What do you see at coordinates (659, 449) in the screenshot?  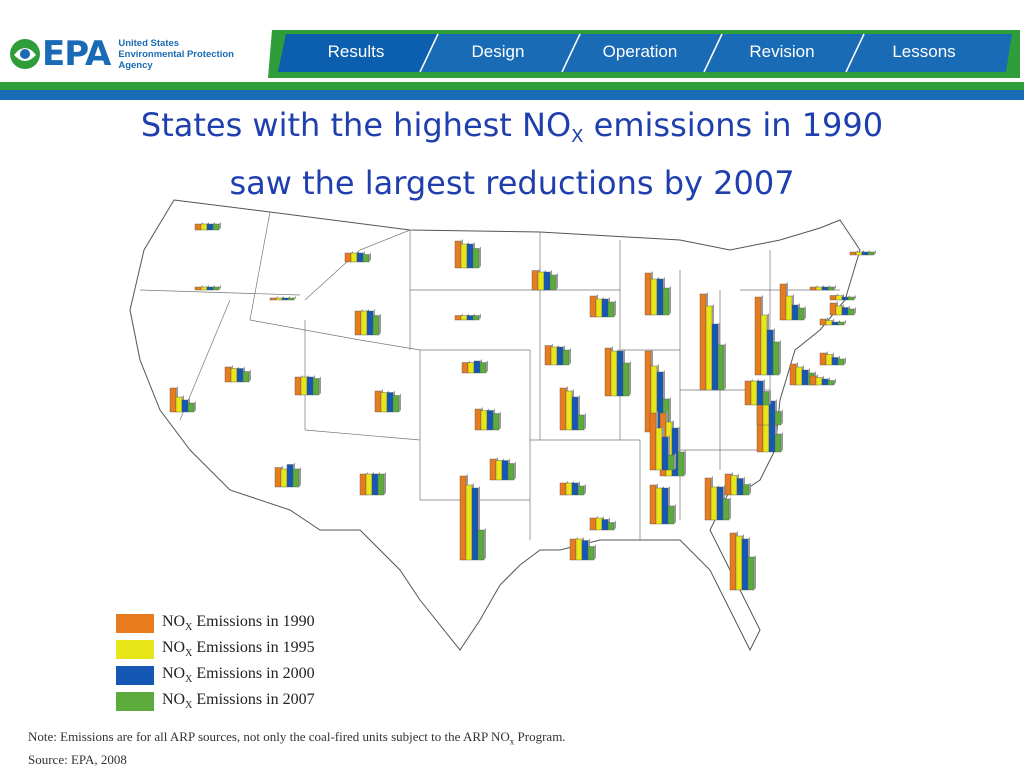 I see `bar-tn-1995` at bounding box center [659, 449].